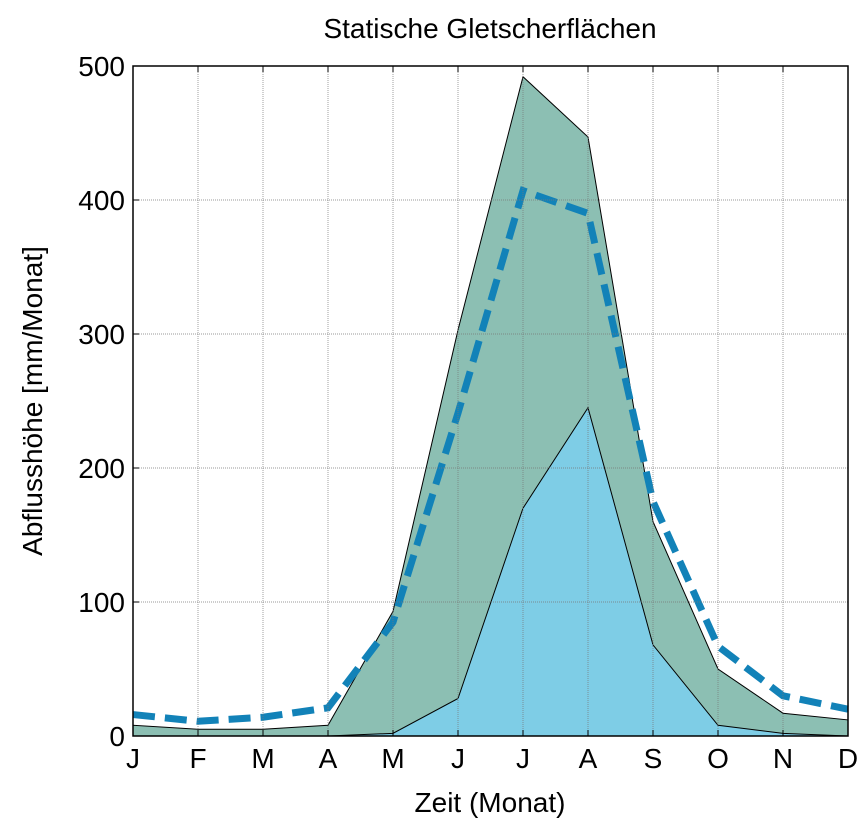 The width and height of the screenshot is (861, 825). Describe the element at coordinates (101, 602) in the screenshot. I see `y-tick-label: 100` at that location.